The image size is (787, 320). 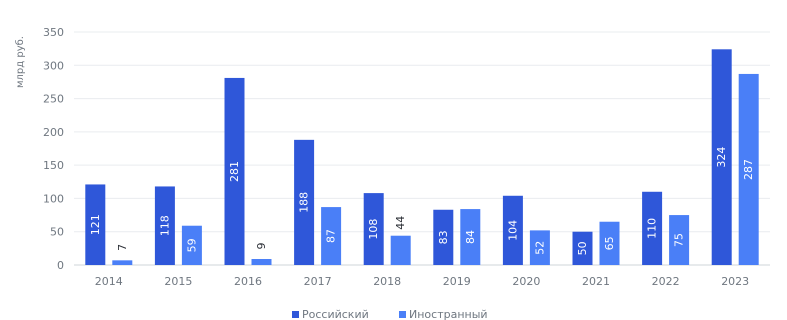 I want to click on data-label: 108, so click(x=373, y=229).